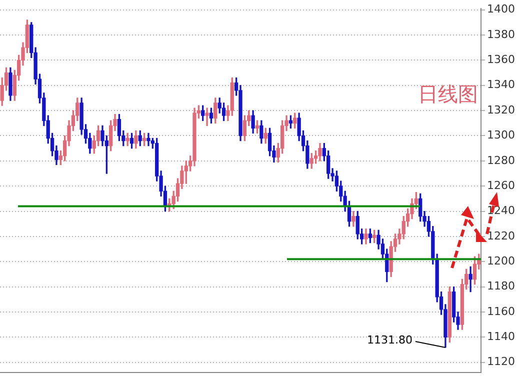 The width and height of the screenshot is (517, 381). I want to click on y-tick-label: 1240, so click(501, 211).